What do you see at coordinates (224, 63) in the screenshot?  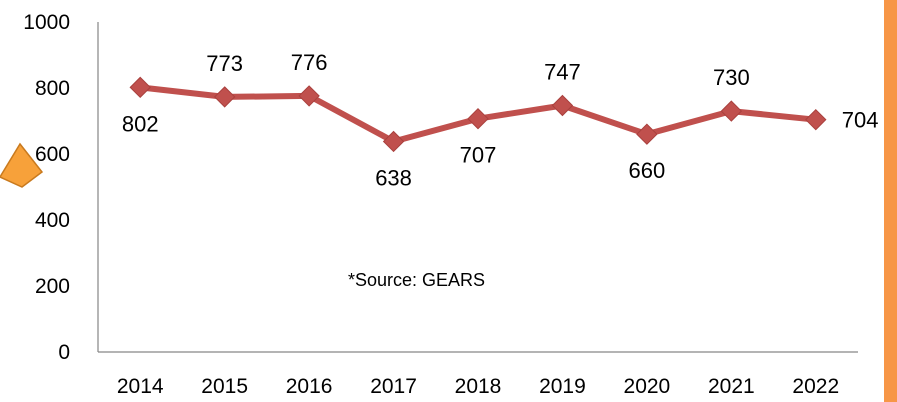 I see `data-label: 773` at bounding box center [224, 63].